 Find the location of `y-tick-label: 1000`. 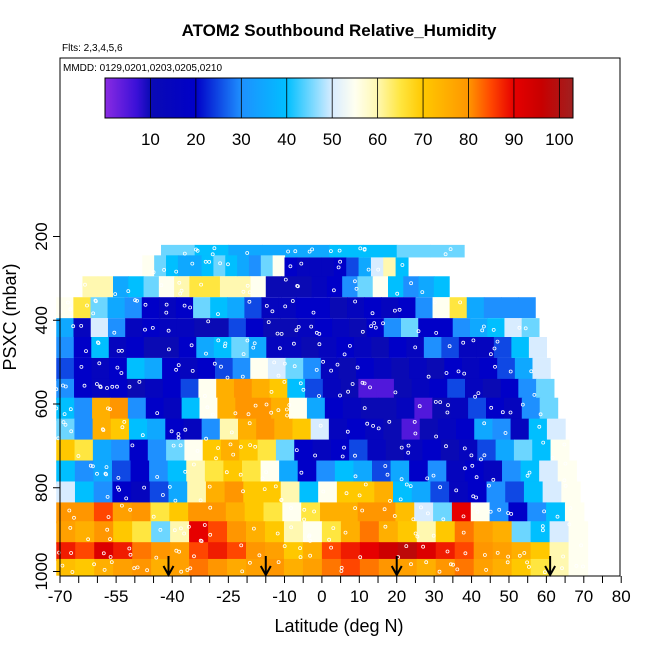

y-tick-label: 1000 is located at coordinates (41, 572).